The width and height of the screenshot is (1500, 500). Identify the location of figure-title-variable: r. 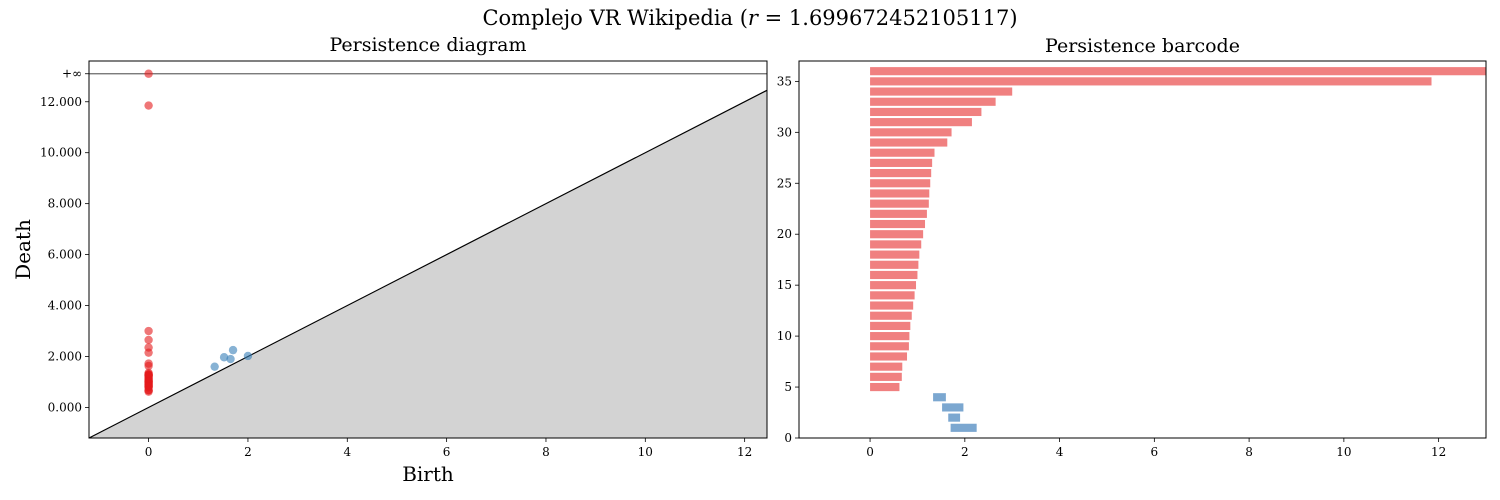
(752, 18).